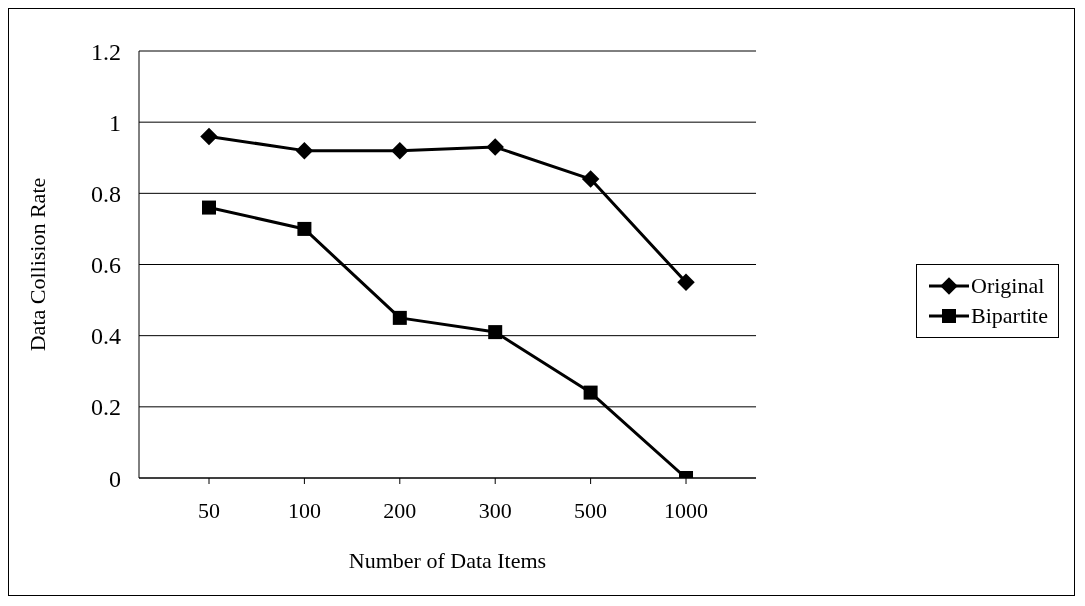 This screenshot has width=1085, height=606. Describe the element at coordinates (209, 510) in the screenshot. I see `x-tick-label: 50` at that location.